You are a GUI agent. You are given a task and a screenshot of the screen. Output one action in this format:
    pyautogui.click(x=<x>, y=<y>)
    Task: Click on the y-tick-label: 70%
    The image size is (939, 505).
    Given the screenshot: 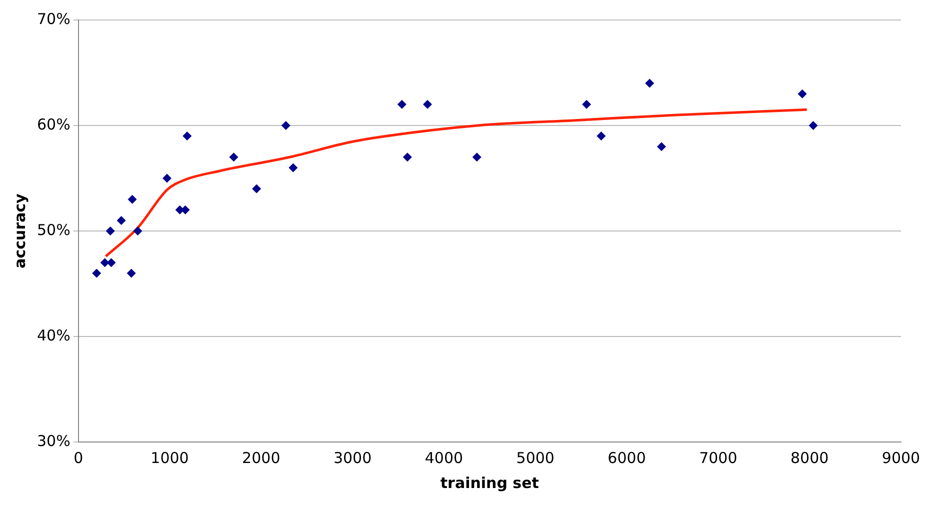 What is the action you would take?
    pyautogui.click(x=53, y=19)
    